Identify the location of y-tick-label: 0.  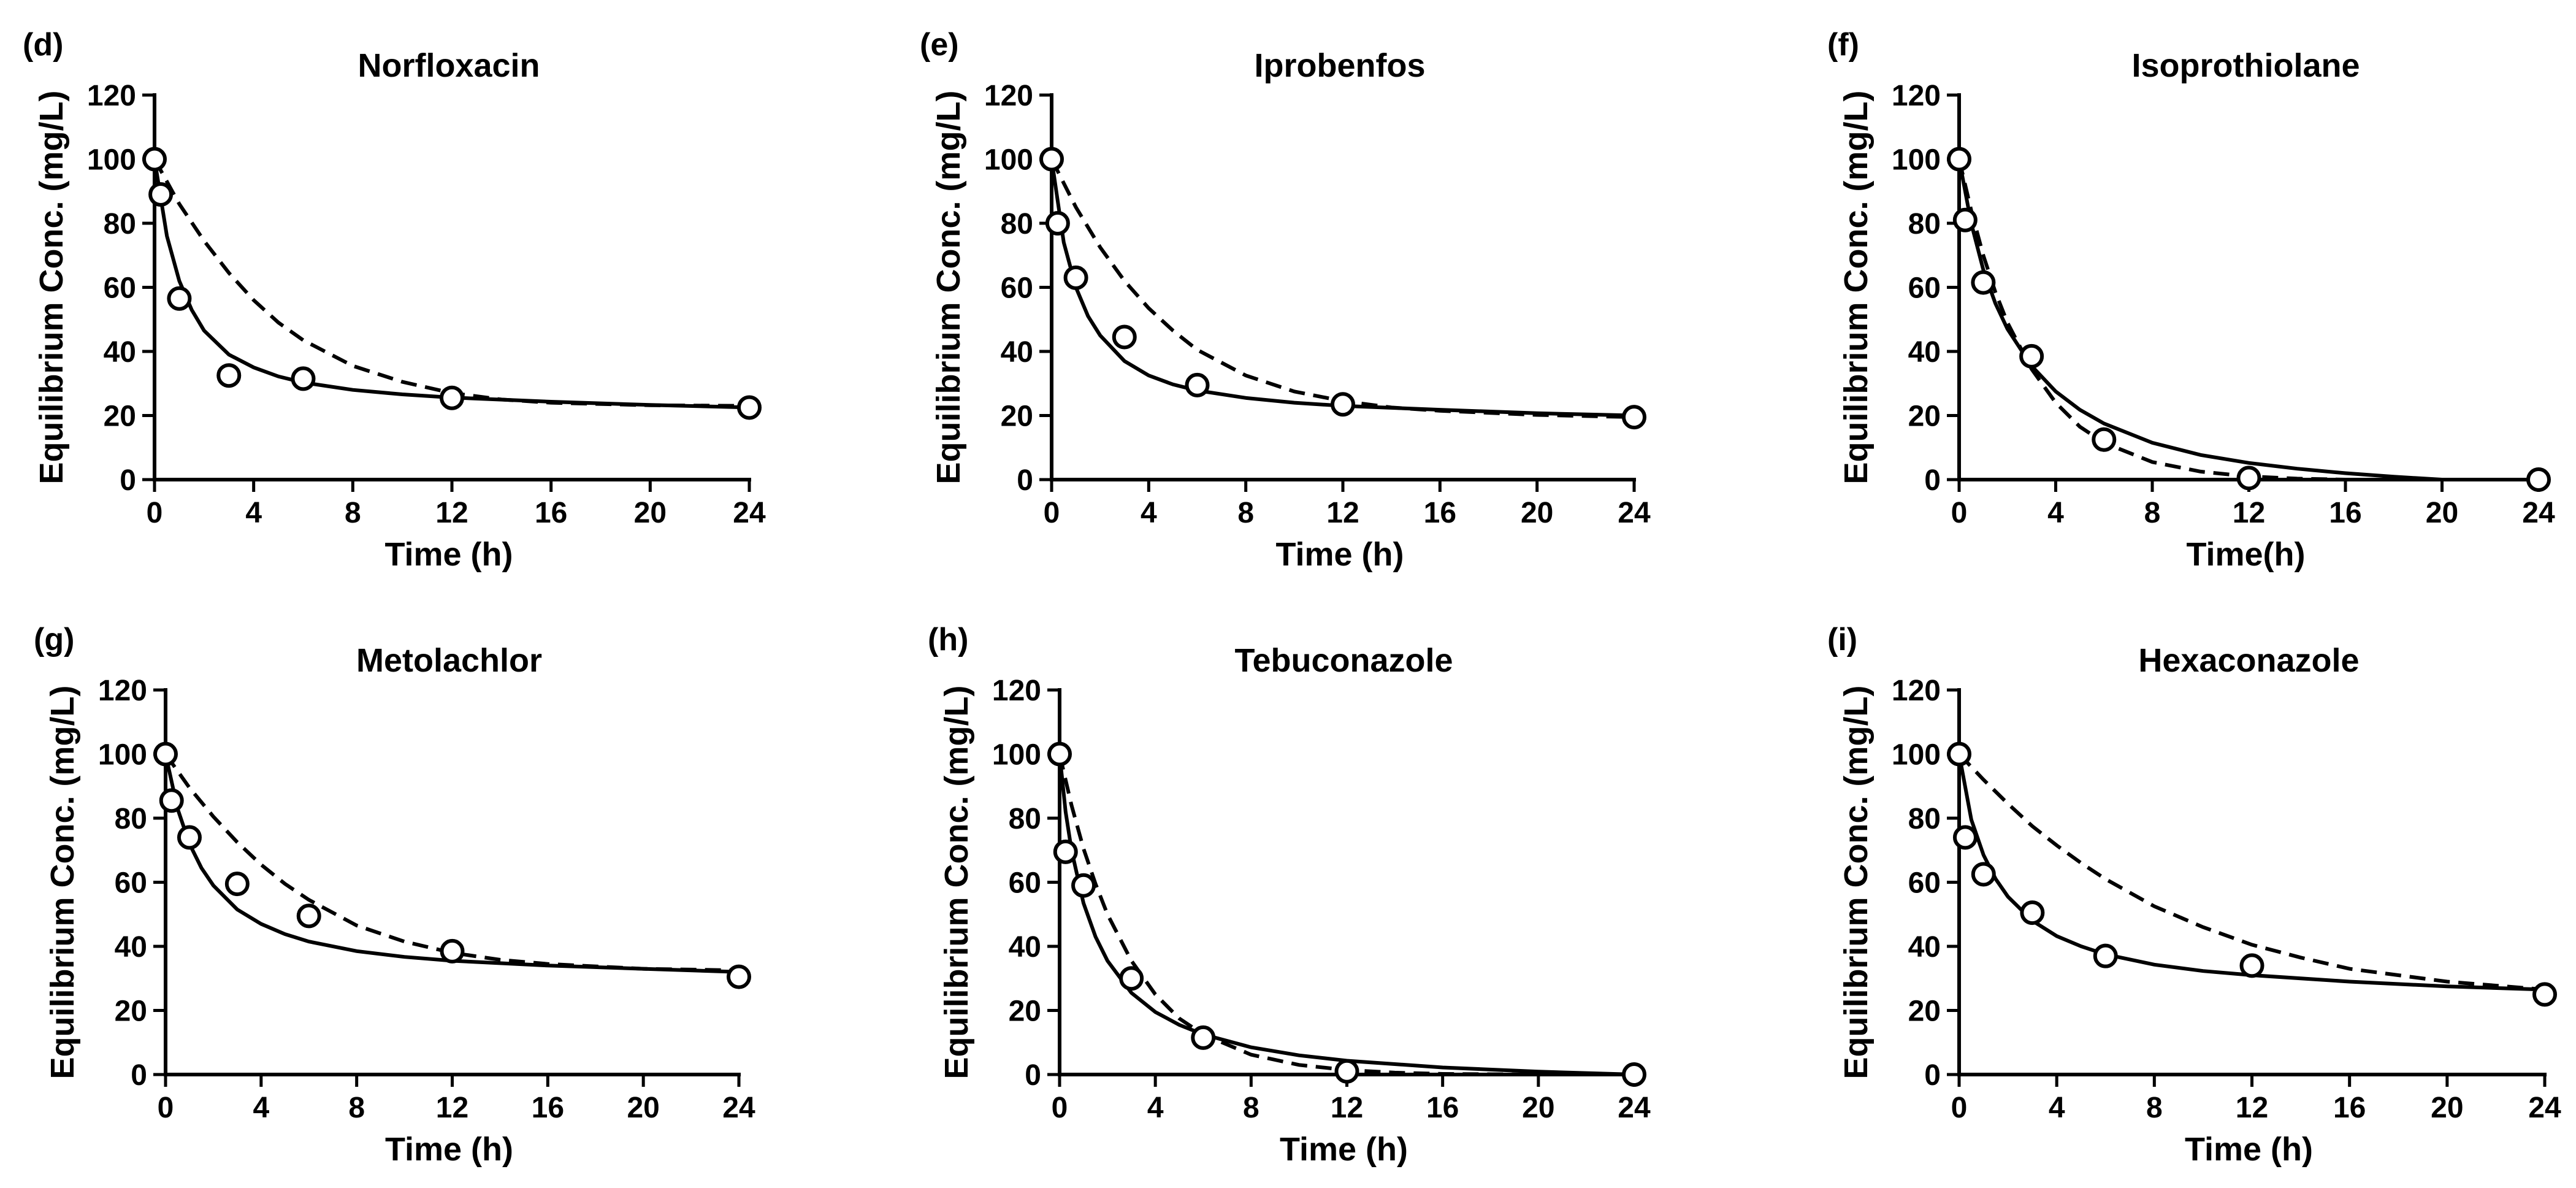
(1932, 1075).